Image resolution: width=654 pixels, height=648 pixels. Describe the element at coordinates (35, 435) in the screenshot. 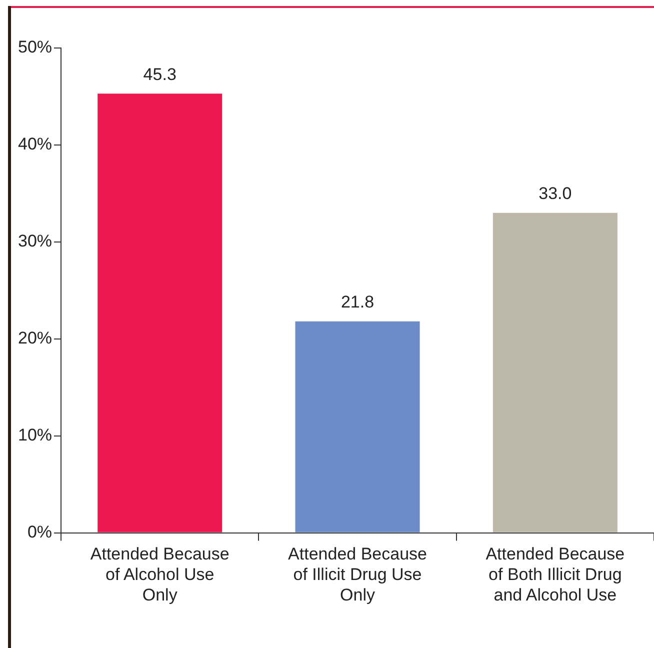

I see `y-tick-label: 10%` at that location.